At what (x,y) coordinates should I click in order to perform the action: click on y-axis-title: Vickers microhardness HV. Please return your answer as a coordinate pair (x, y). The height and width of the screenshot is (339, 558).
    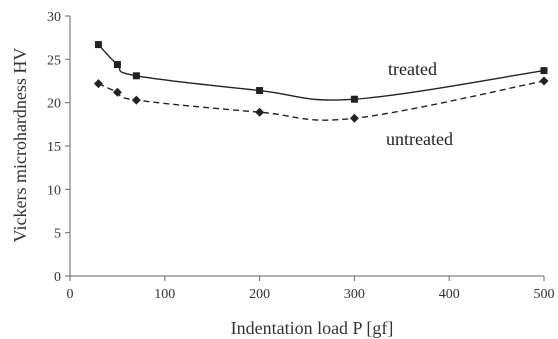
    Looking at the image, I should click on (20, 145).